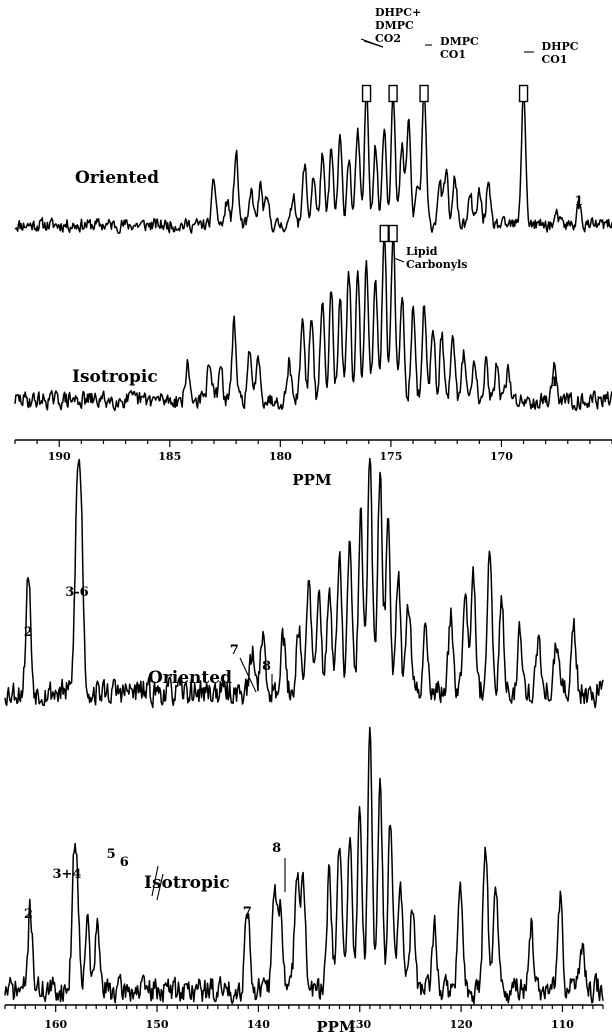  I want to click on x-tick-label: 180, so click(280, 456).